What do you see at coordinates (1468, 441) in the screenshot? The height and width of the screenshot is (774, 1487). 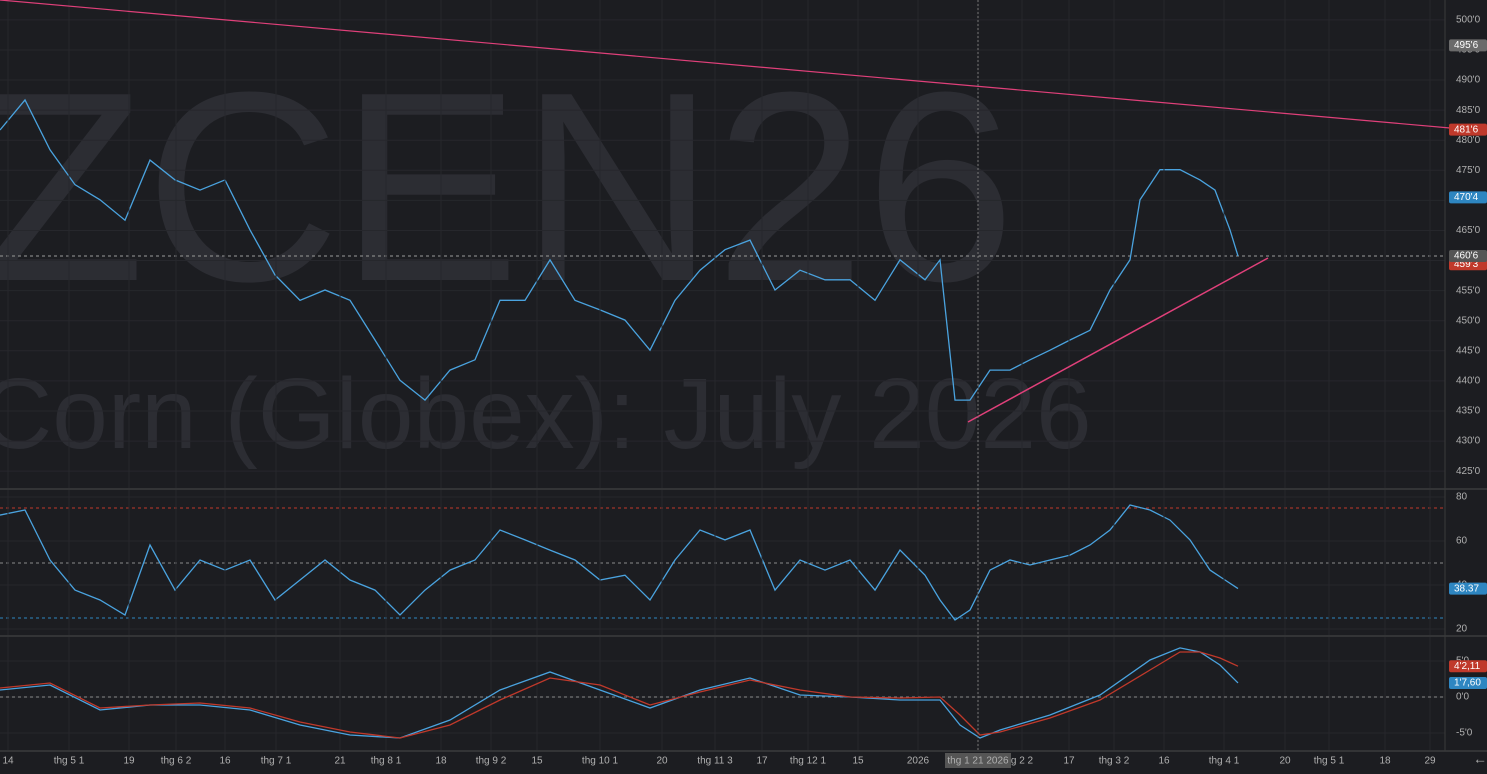 I see `y-tick-label: 430'0` at bounding box center [1468, 441].